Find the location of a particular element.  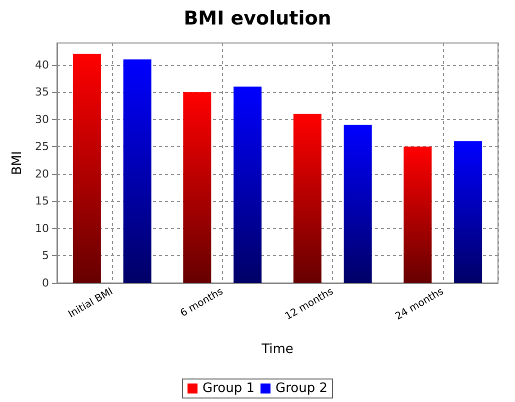

chart-title: BMI evolution is located at coordinates (258, 19).